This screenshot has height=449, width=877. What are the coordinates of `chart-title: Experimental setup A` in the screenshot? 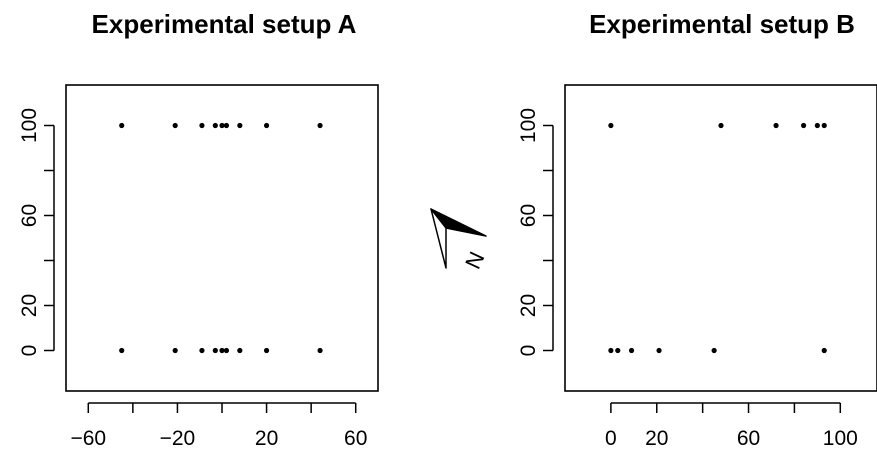 It's located at (224, 24).